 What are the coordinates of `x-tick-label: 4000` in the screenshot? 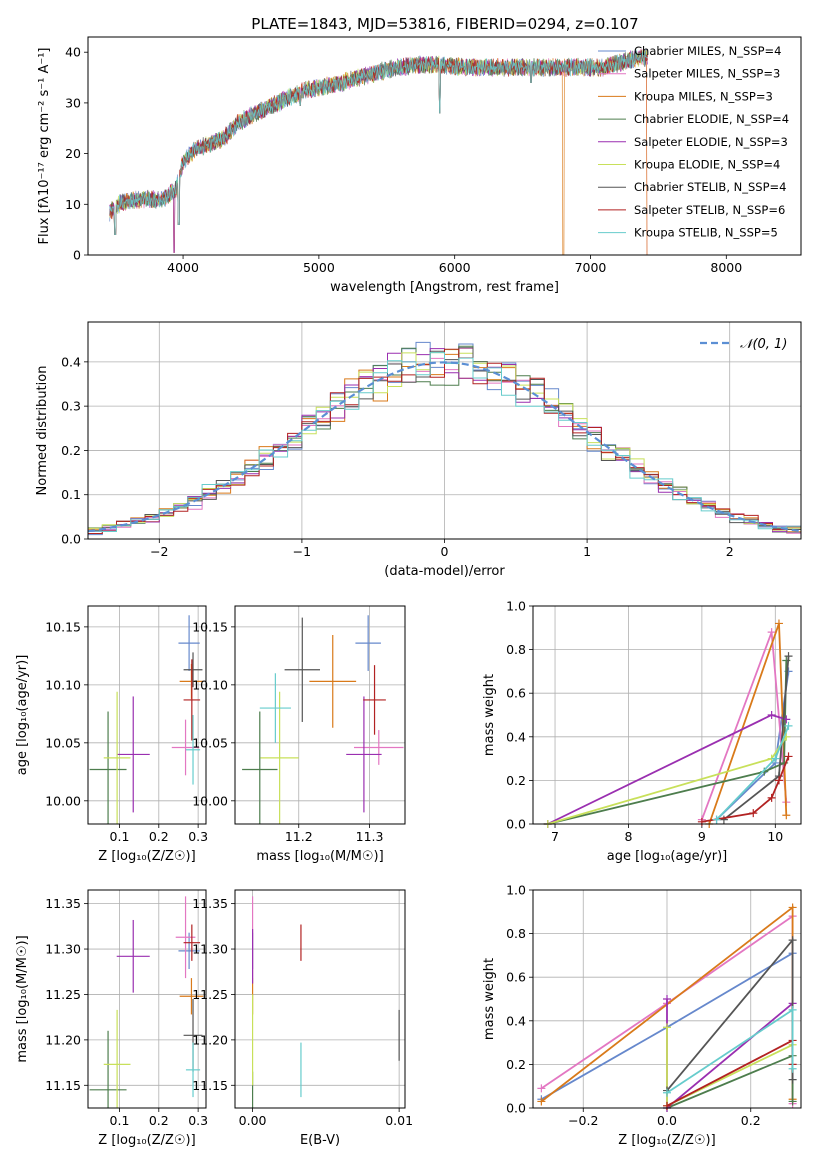 It's located at (183, 267).